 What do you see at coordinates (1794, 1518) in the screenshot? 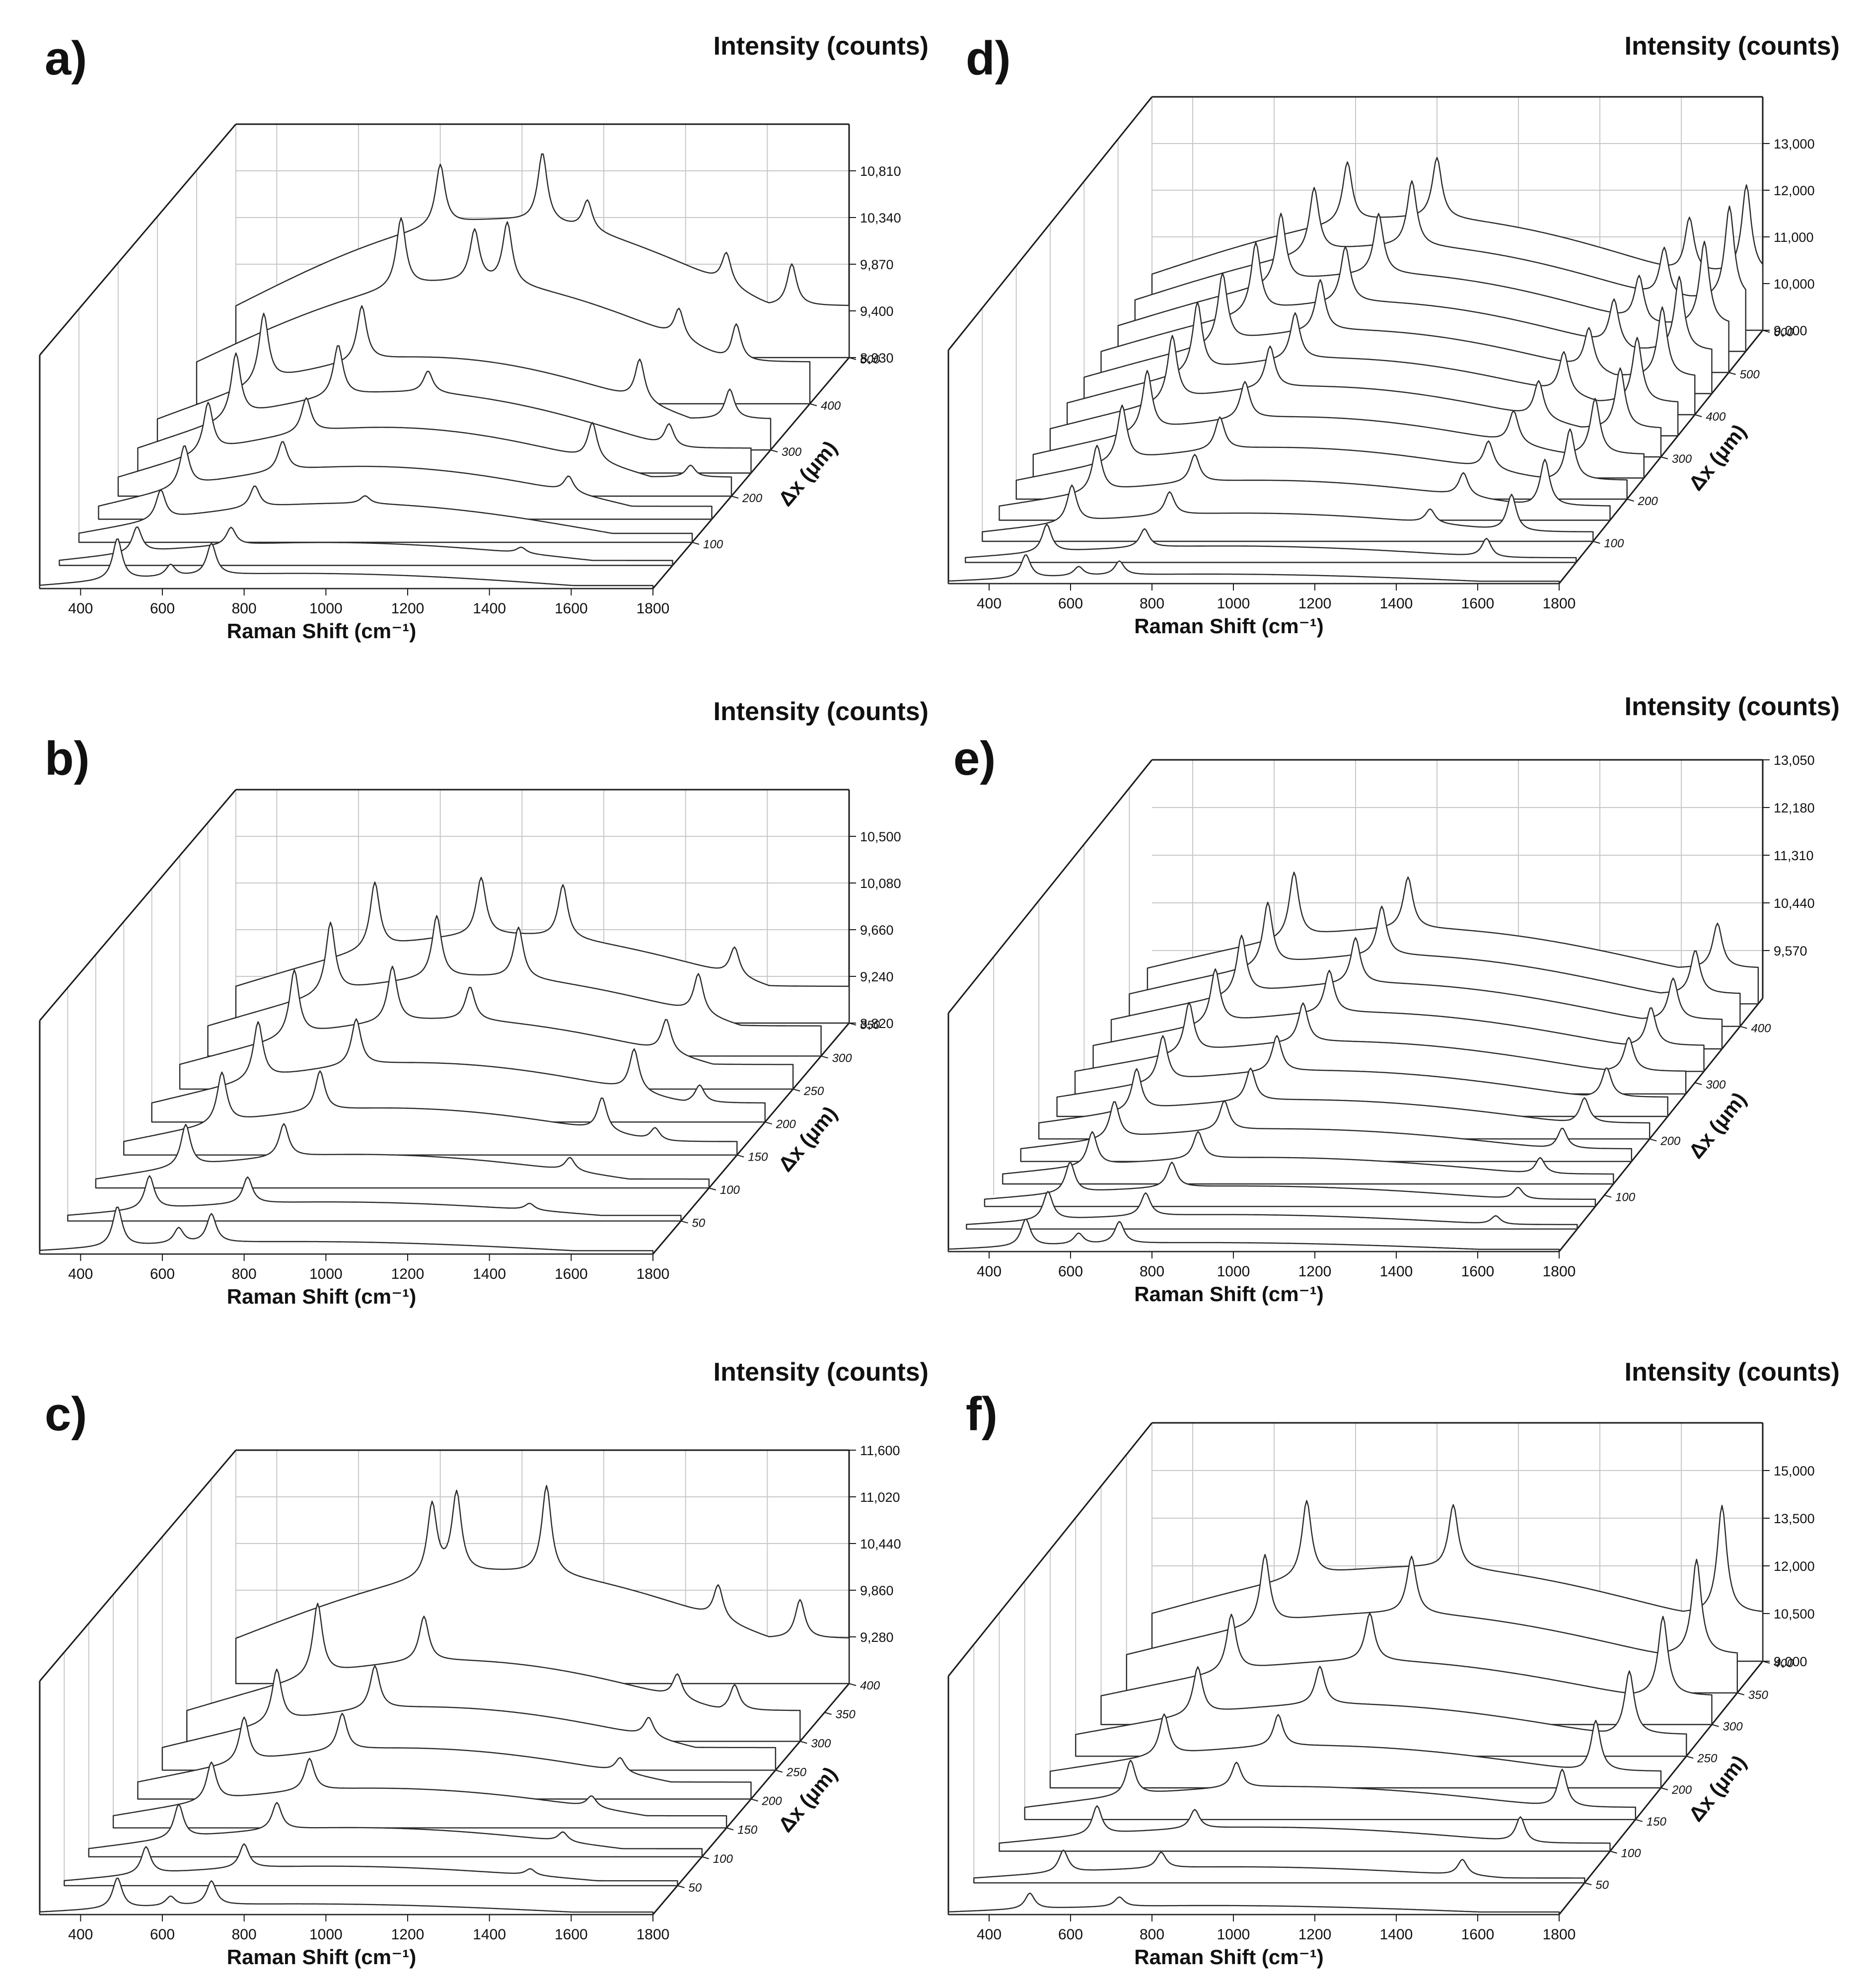
I see `z-tick-label: 13,500` at bounding box center [1794, 1518].